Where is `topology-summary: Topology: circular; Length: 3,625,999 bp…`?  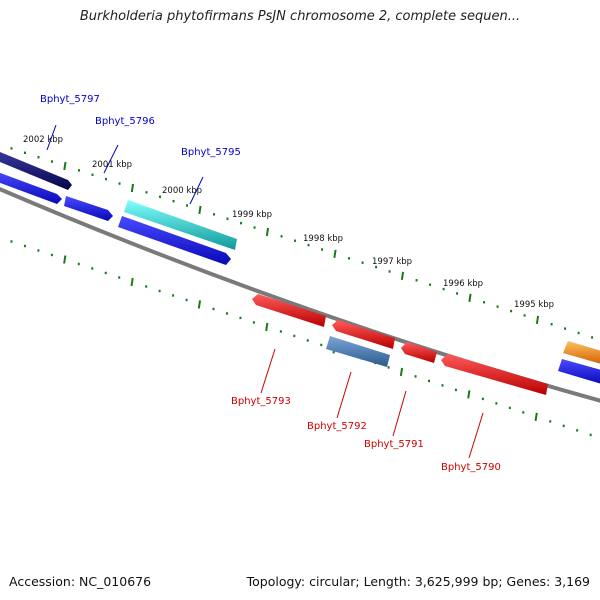 topology-summary: Topology: circular; Length: 3,625,999 bp… is located at coordinates (418, 581).